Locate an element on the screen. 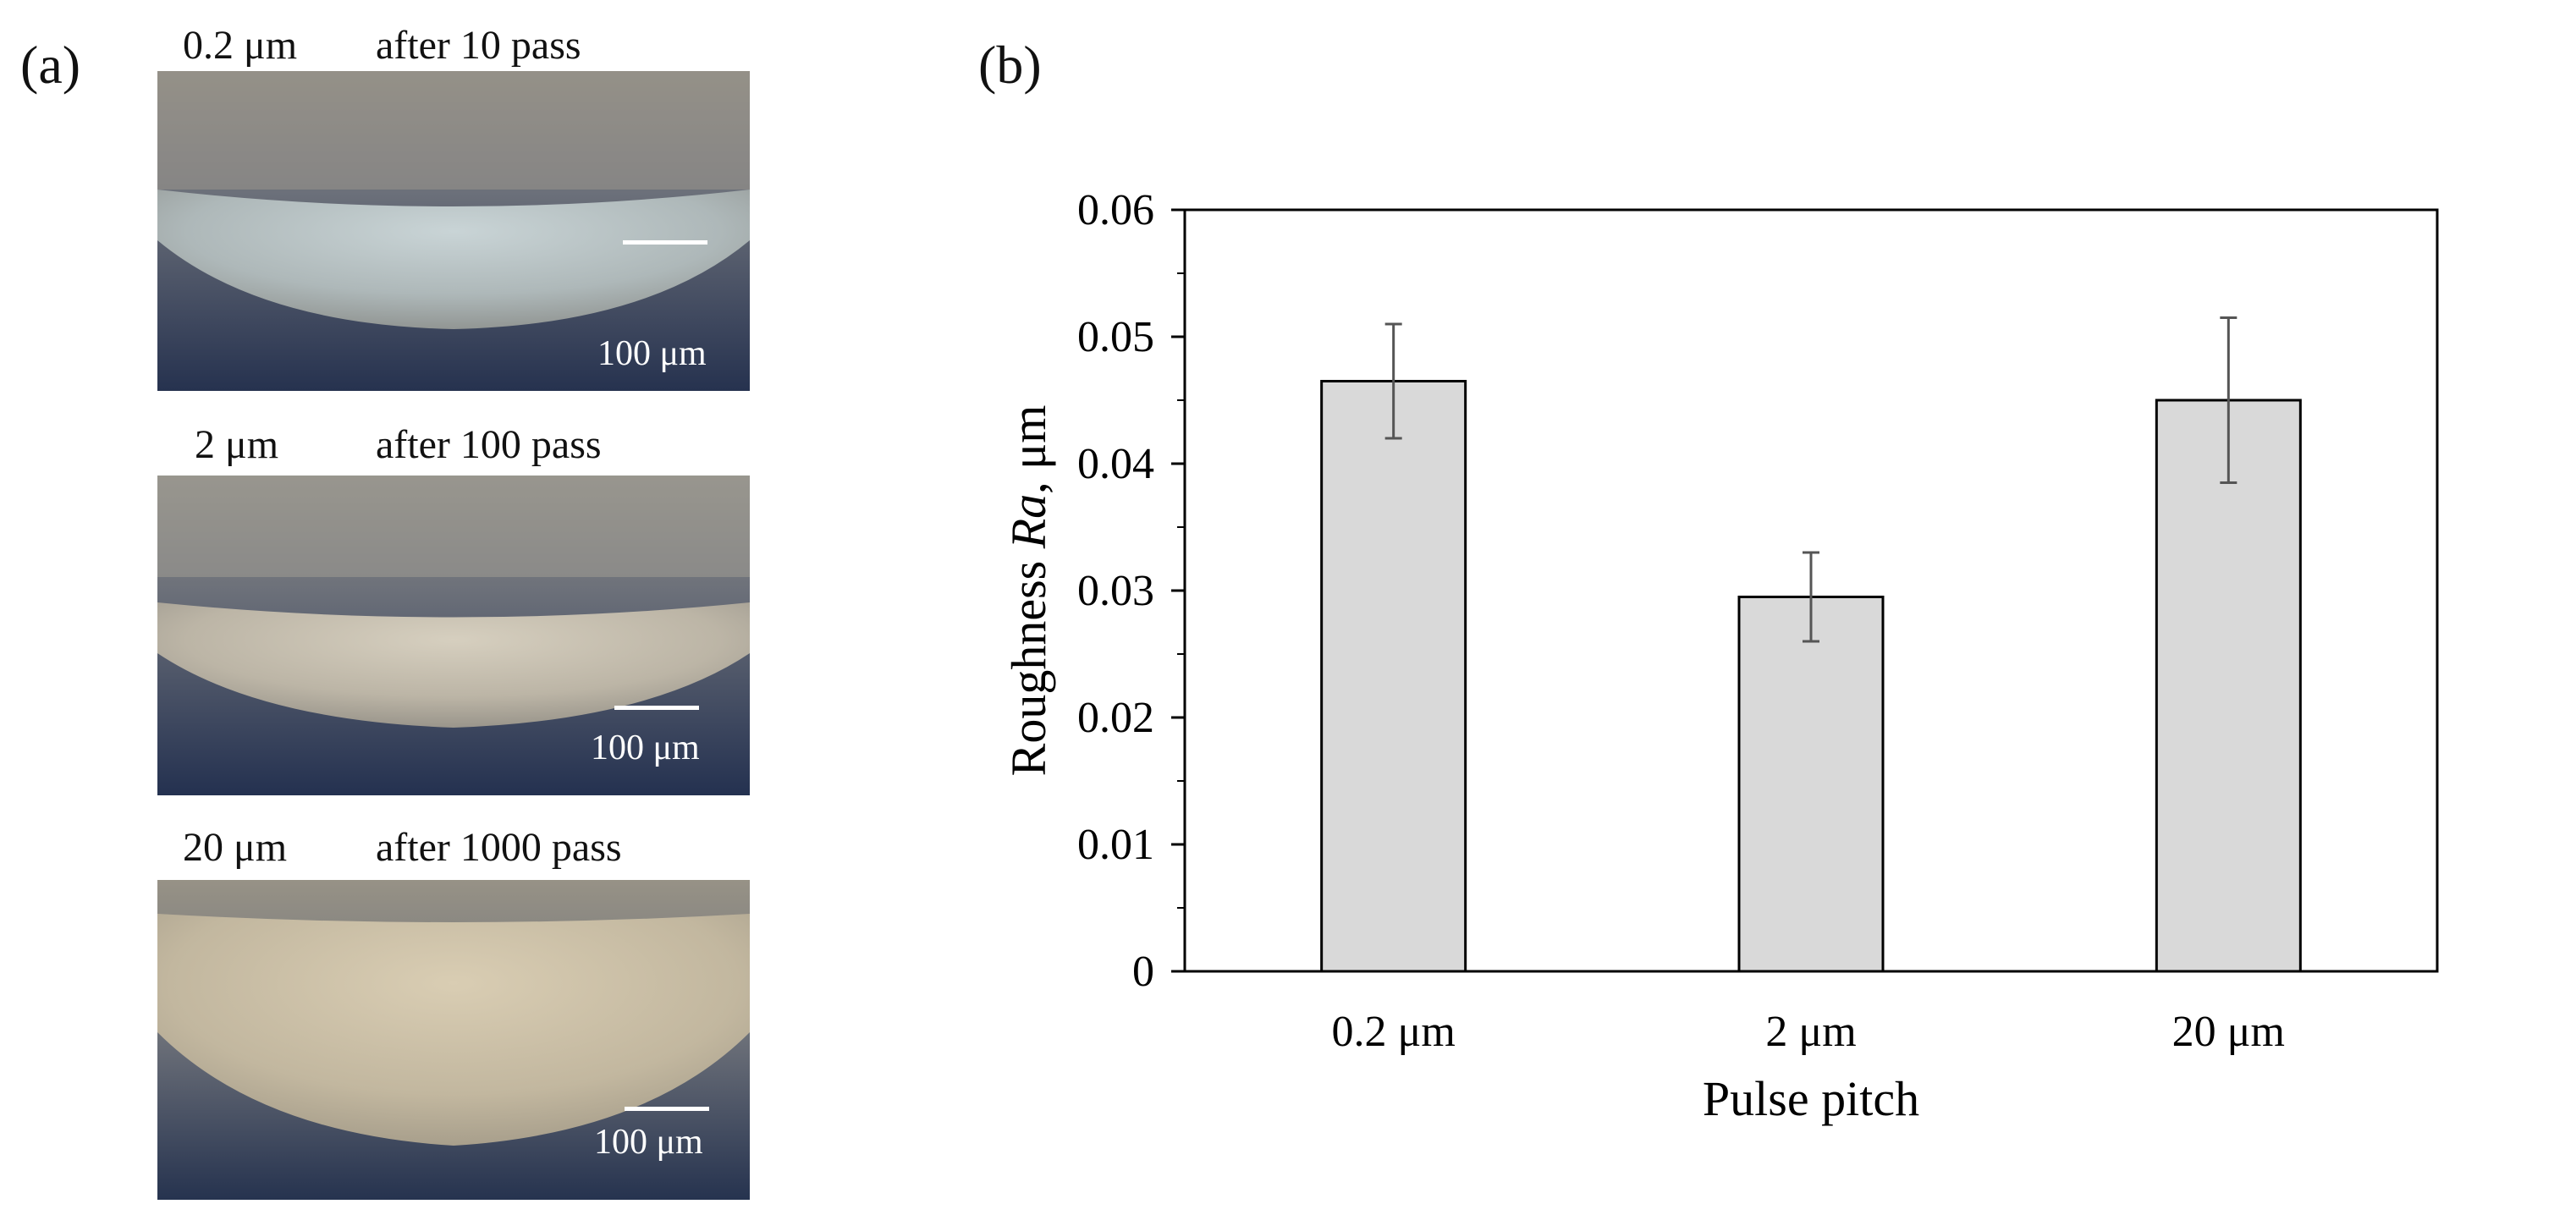  micrograph-1-scale-bar is located at coordinates (665, 242).